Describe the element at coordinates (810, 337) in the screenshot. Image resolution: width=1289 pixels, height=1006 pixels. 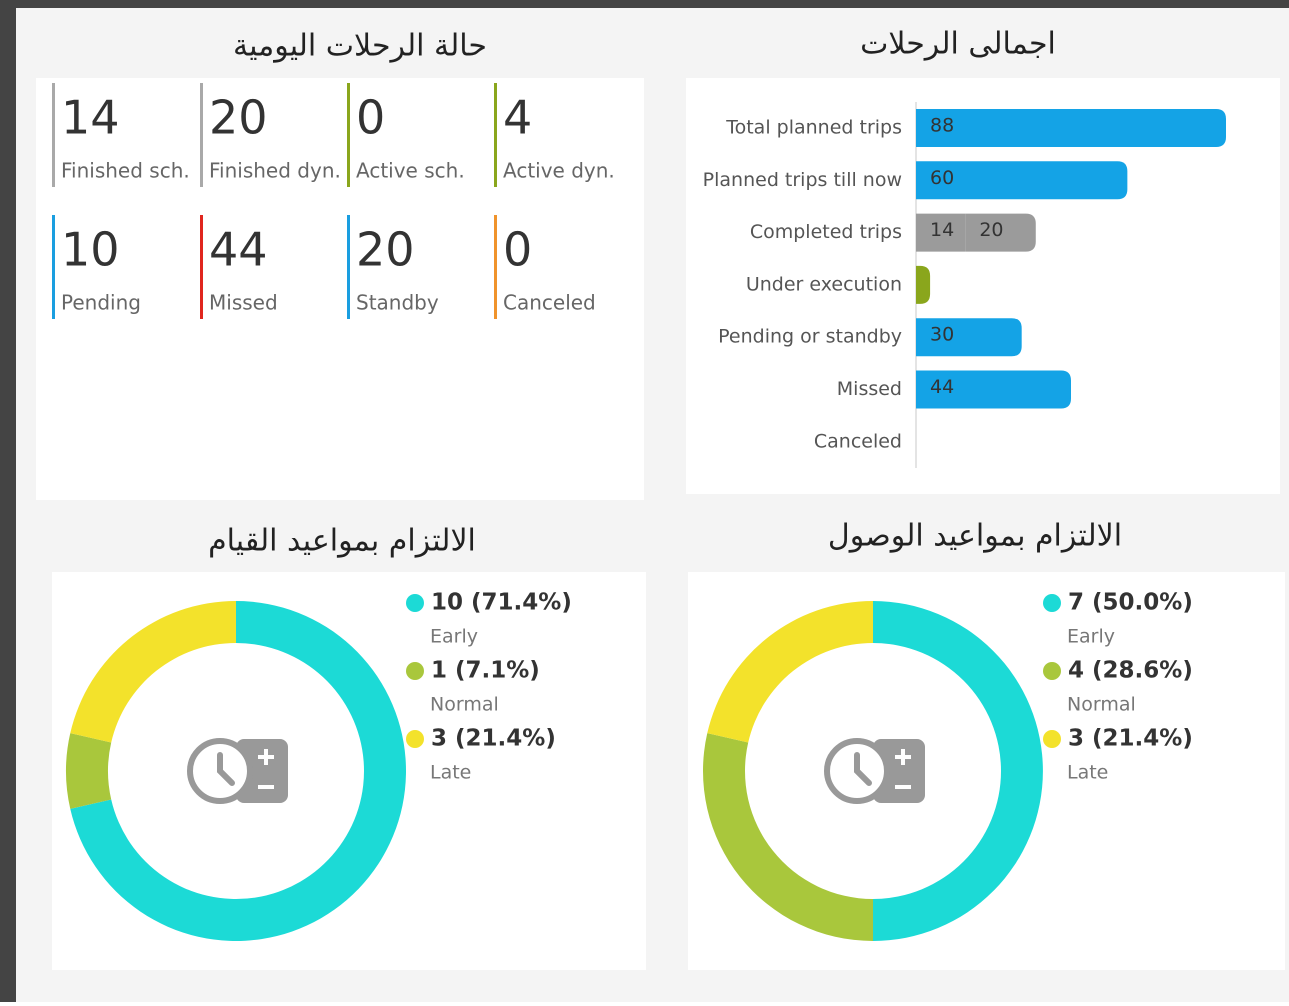
I see `category-label: Pending or standby` at that location.